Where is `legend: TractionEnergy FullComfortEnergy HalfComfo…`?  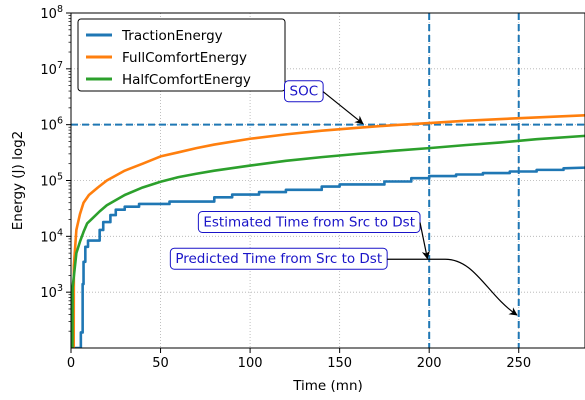 legend: TractionEnergy FullComfortEnergy HalfComfo… is located at coordinates (181, 55).